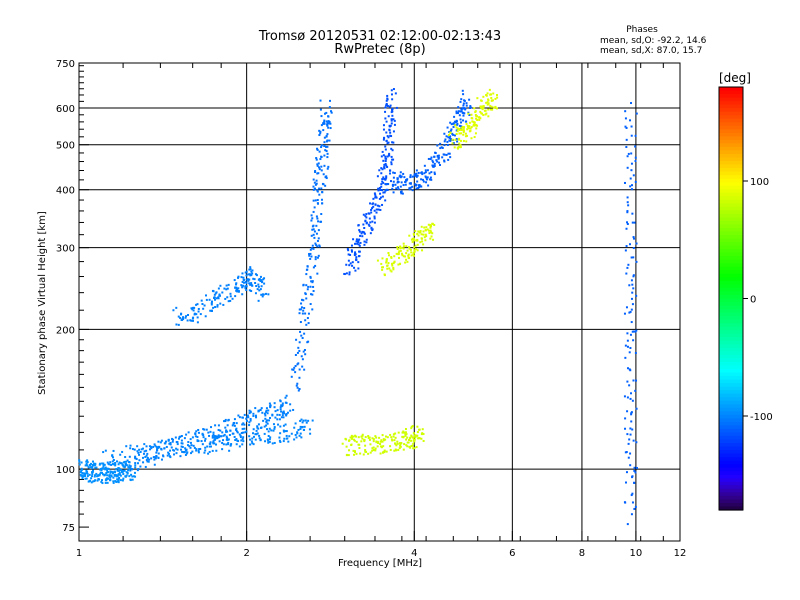 This screenshot has width=800, height=600. What do you see at coordinates (761, 417) in the screenshot?
I see `colorbar-tick-label: -100` at bounding box center [761, 417].